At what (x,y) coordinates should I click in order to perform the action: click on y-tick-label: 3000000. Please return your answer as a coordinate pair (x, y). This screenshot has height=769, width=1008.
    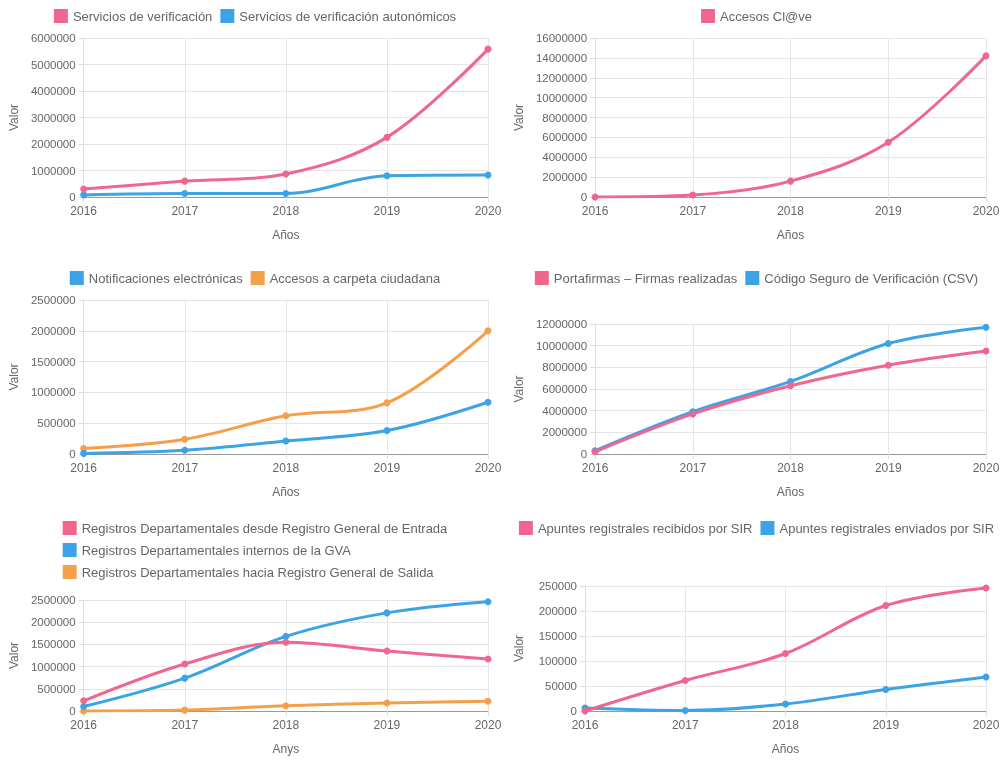
    Looking at the image, I should click on (53, 117).